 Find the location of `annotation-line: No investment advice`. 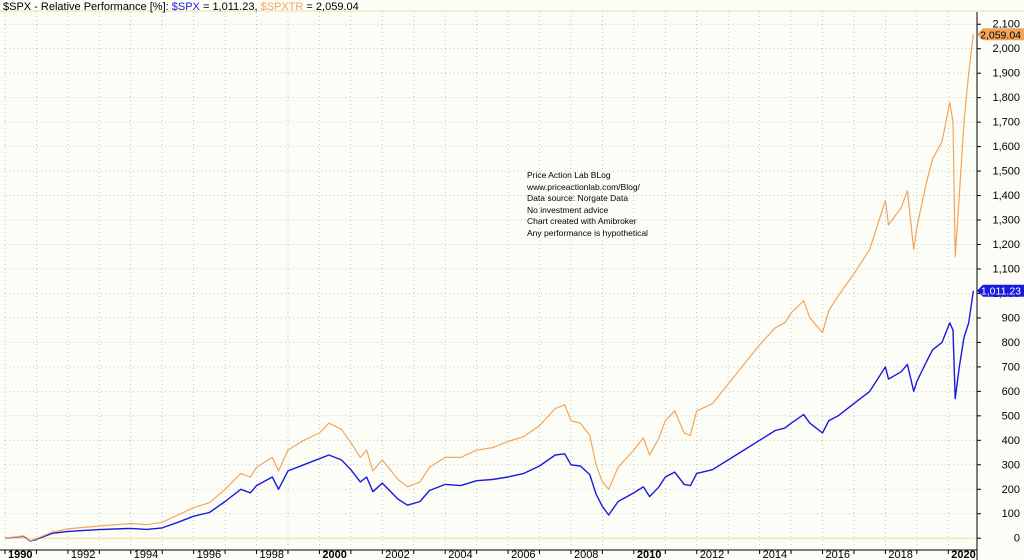

annotation-line: No investment advice is located at coordinates (568, 209).